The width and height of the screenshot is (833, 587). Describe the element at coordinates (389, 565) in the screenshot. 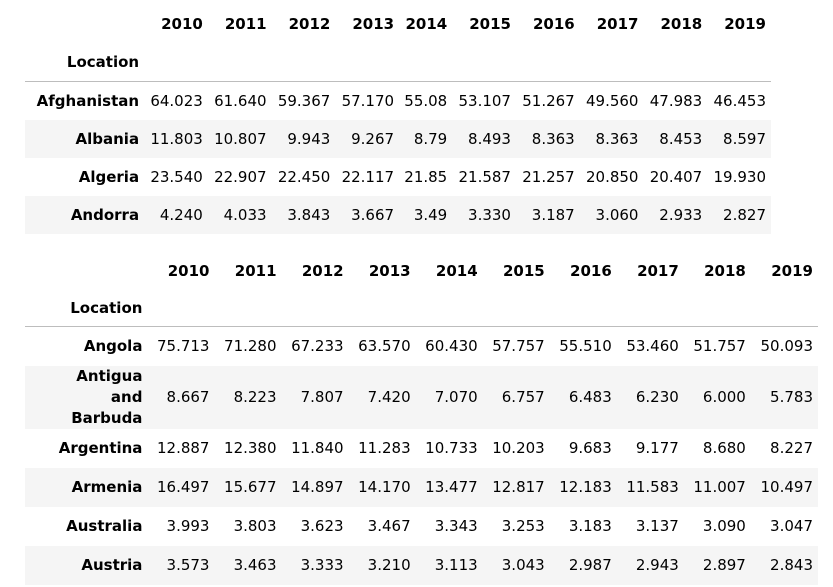

I see `table-cell: 3.210` at that location.